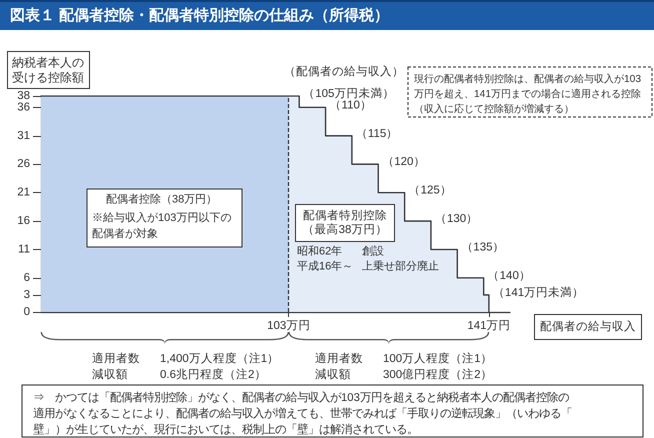 The image size is (654, 438). What do you see at coordinates (377, 134) in the screenshot?
I see `annotation: （115）` at bounding box center [377, 134].